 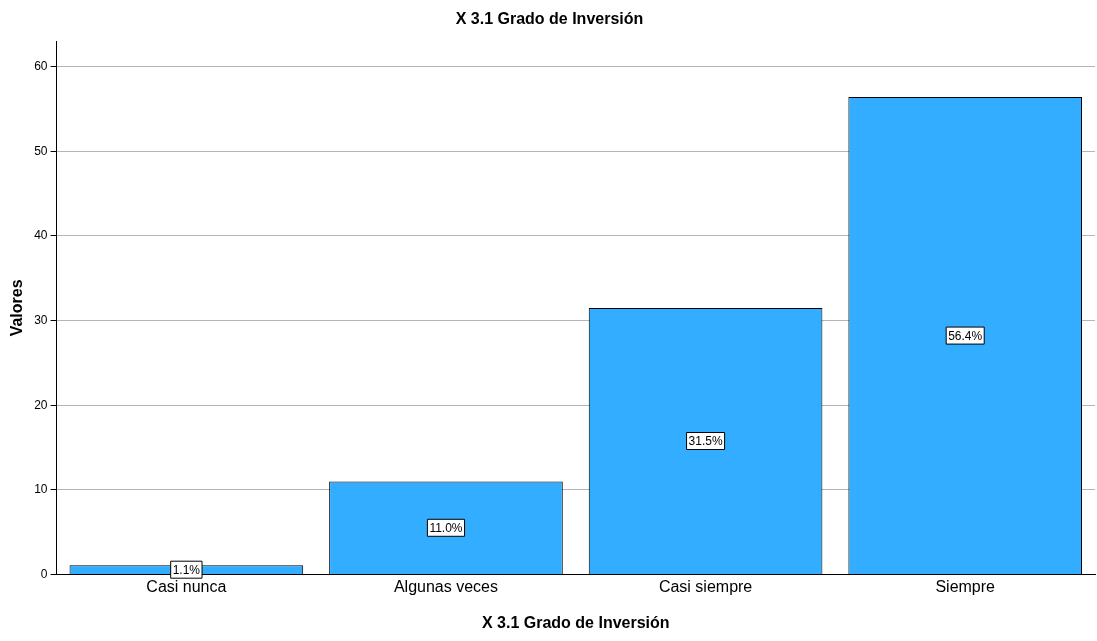 What do you see at coordinates (41, 235) in the screenshot?
I see `y-tick-label: 40` at bounding box center [41, 235].